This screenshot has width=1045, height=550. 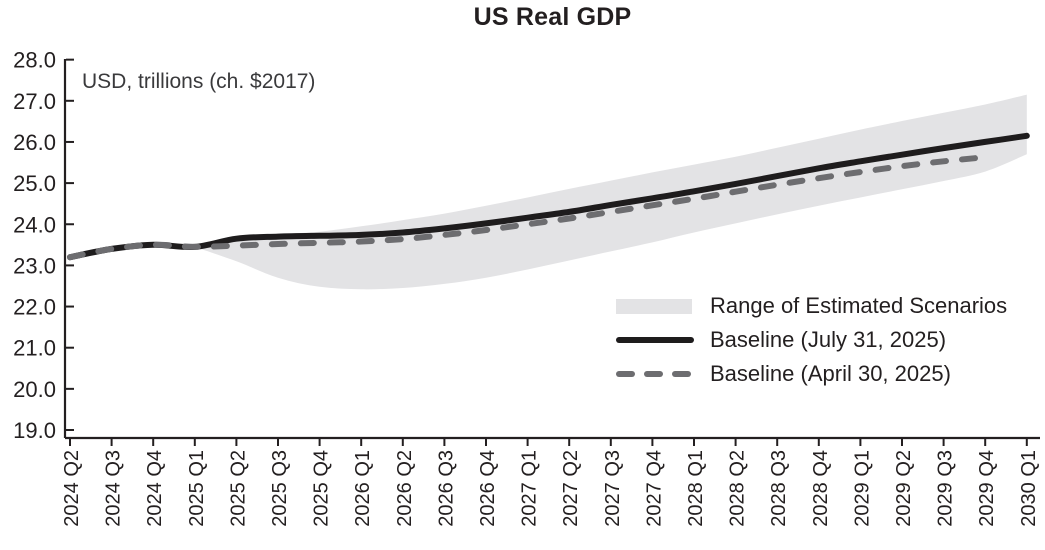 What do you see at coordinates (779, 488) in the screenshot?
I see `x-tick-label: 2028 Q3` at bounding box center [779, 488].